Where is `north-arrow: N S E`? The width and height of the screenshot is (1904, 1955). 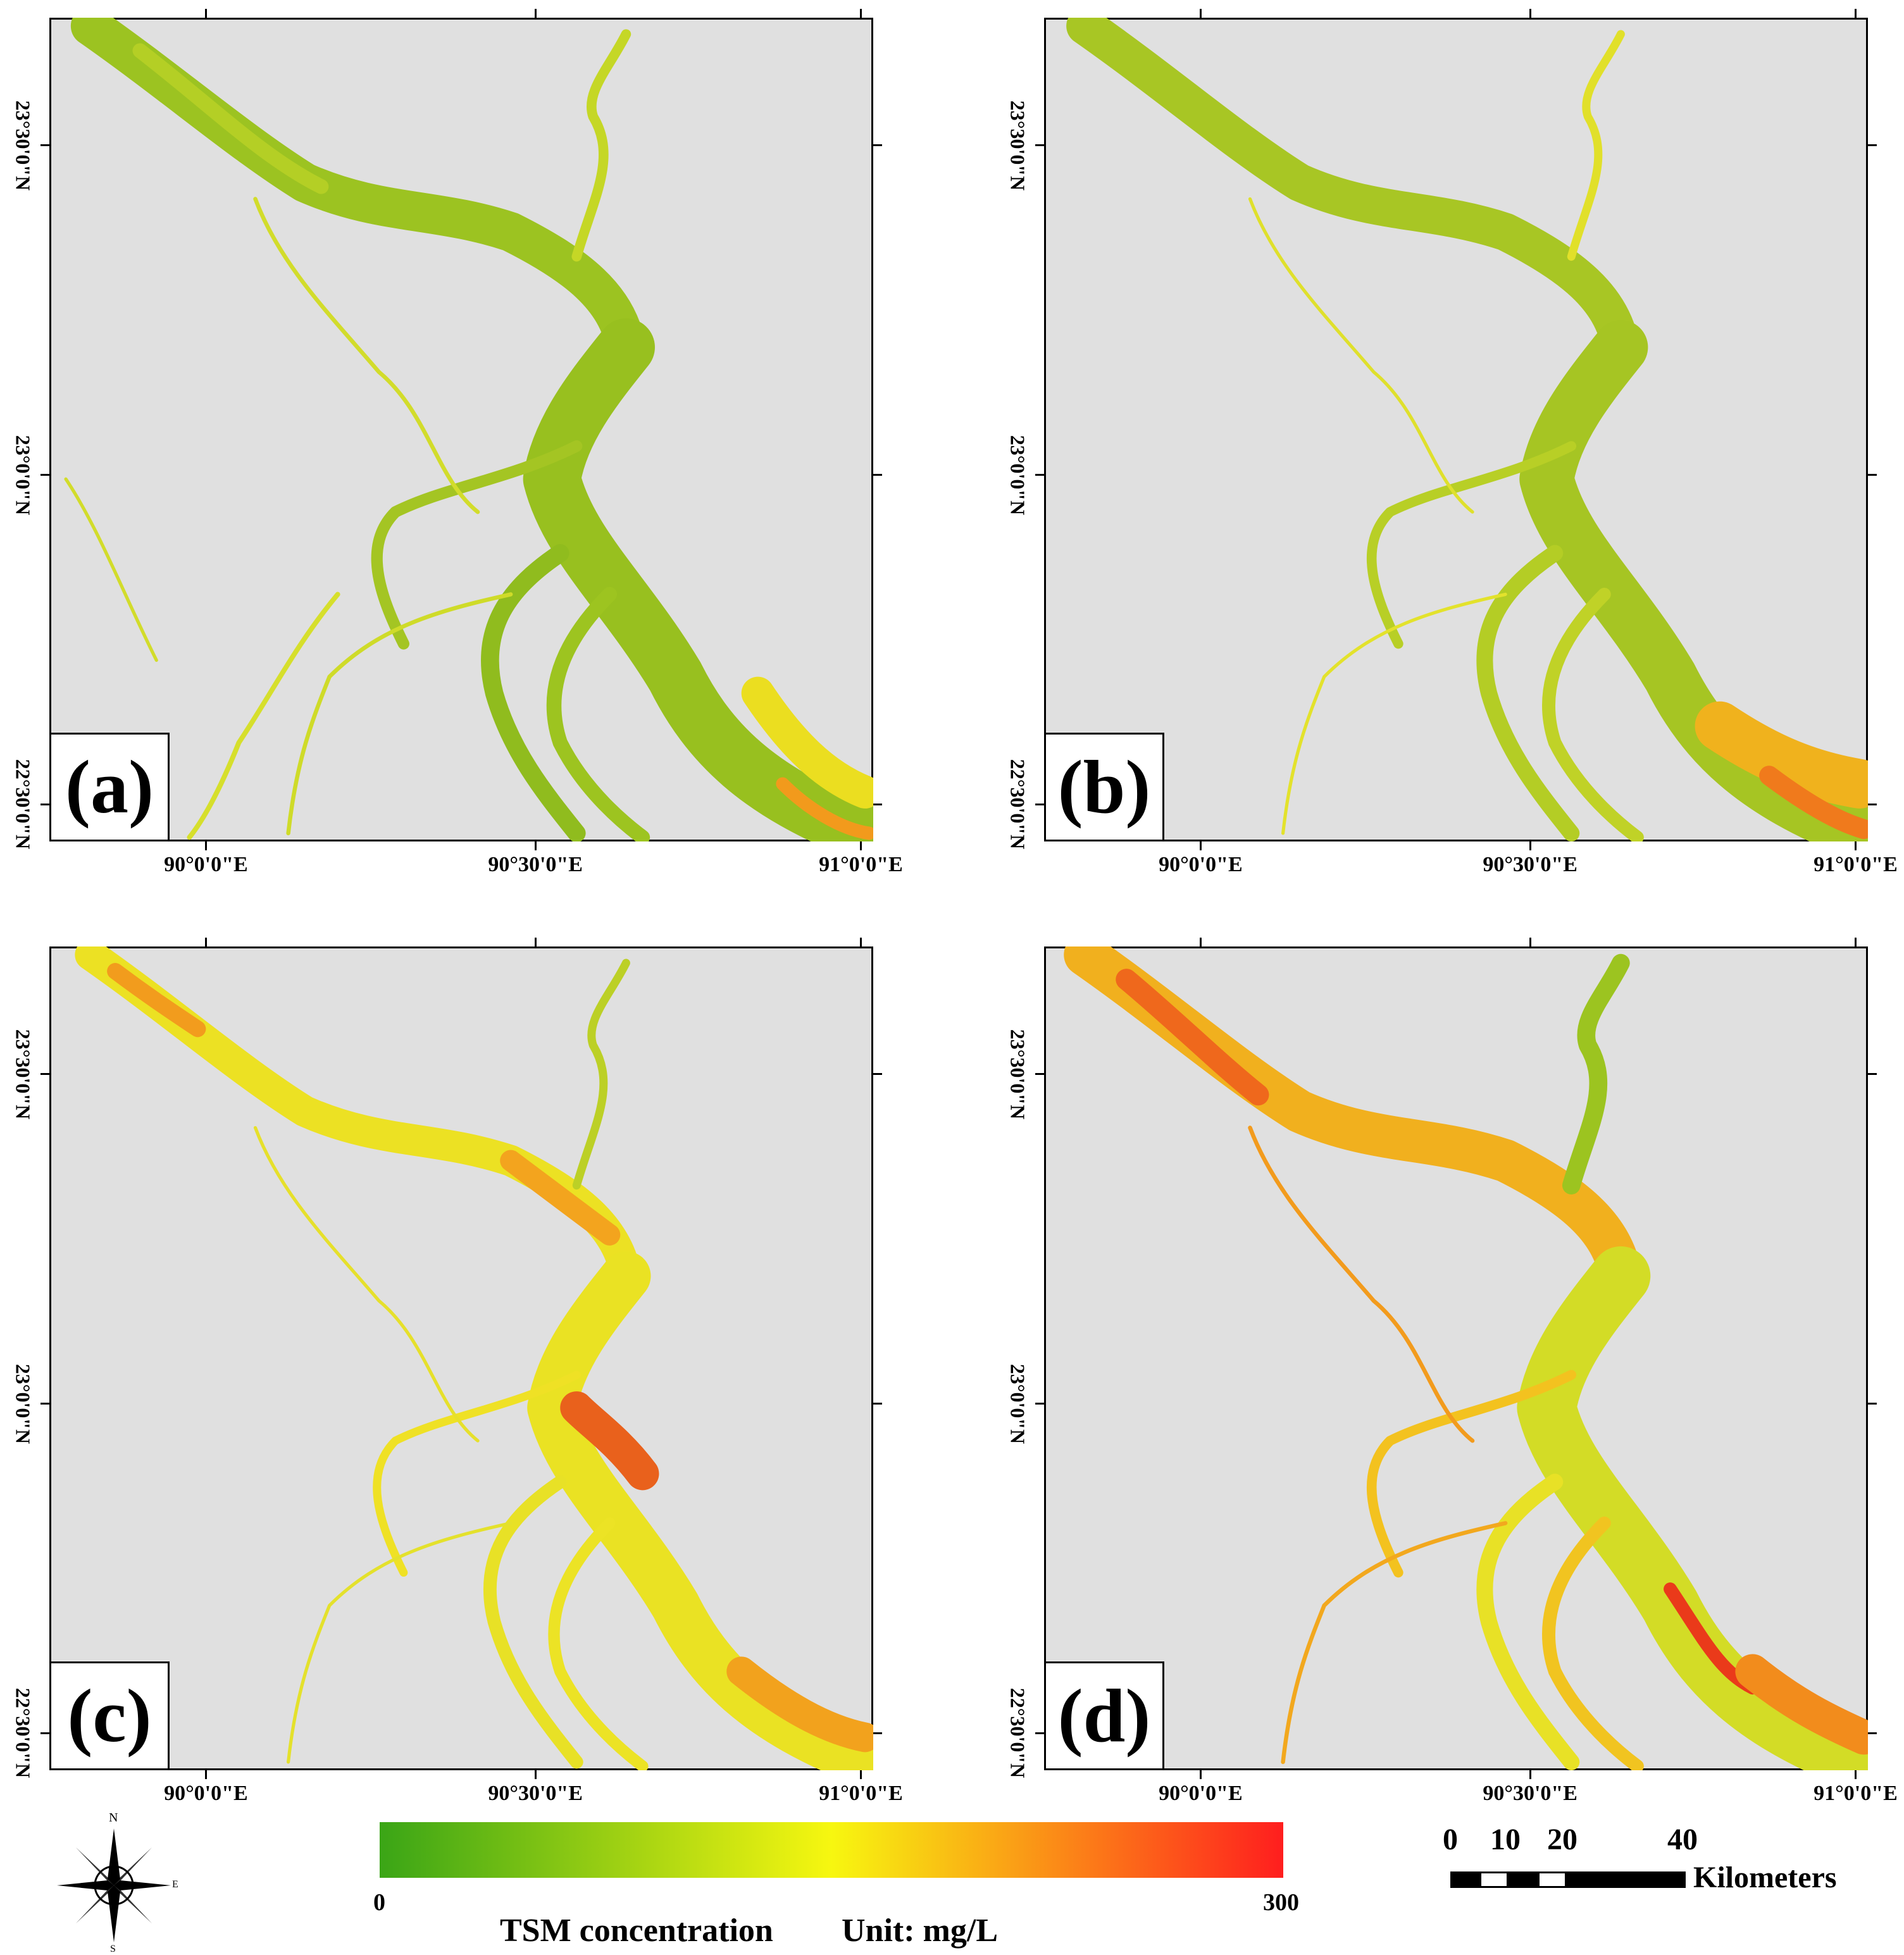
north-arrow: N S E is located at coordinates (115, 1882).